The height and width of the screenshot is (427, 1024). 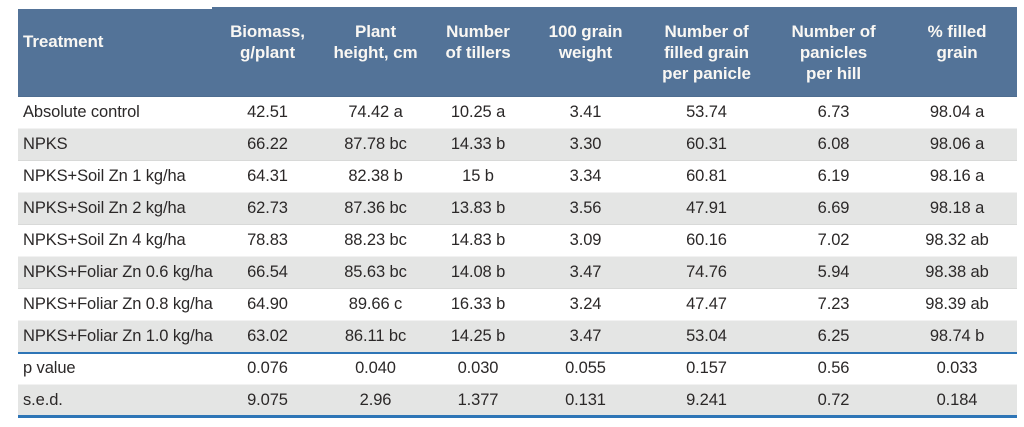 I want to click on cell-plant-height: 86.11 bc, so click(x=375, y=335).